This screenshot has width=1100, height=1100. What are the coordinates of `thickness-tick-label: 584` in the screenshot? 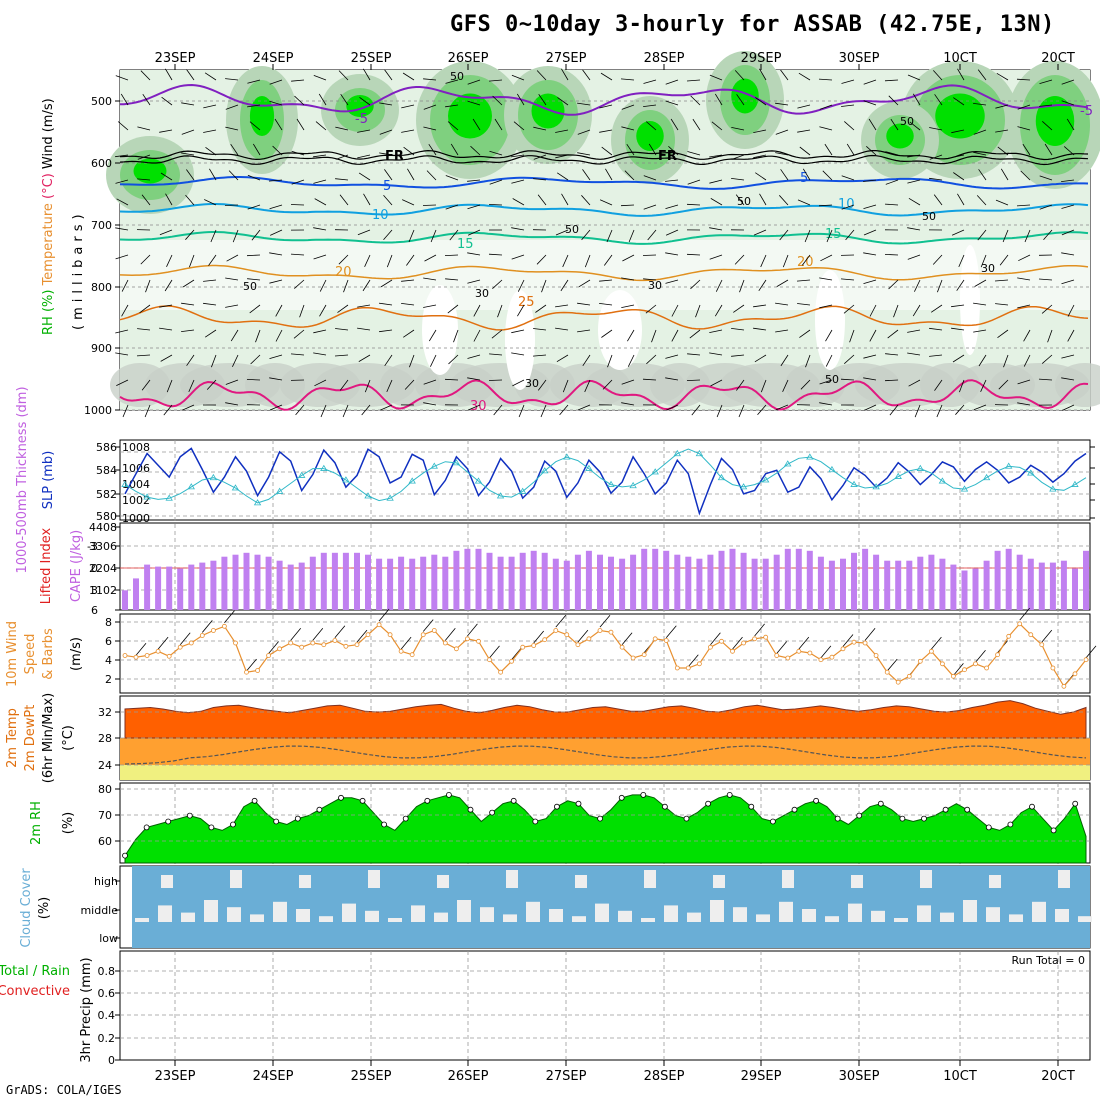 It's located at (106, 470).